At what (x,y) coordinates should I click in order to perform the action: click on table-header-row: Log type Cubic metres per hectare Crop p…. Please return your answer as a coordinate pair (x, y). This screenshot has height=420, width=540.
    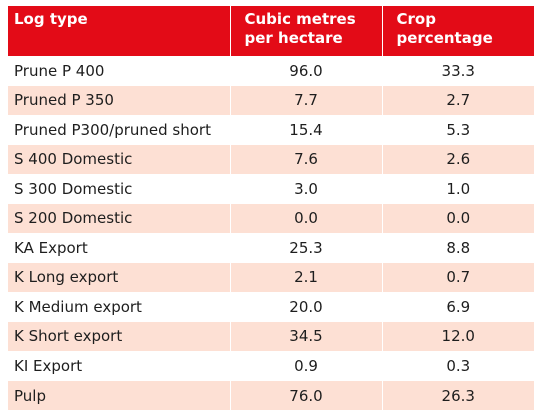
    Looking at the image, I should click on (271, 31).